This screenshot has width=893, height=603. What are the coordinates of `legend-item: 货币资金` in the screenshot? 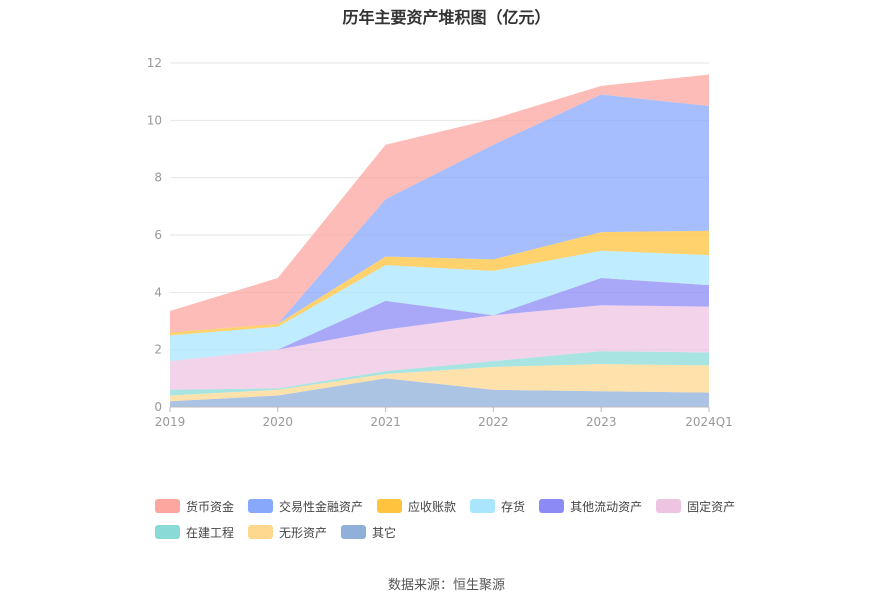 It's located at (194, 506).